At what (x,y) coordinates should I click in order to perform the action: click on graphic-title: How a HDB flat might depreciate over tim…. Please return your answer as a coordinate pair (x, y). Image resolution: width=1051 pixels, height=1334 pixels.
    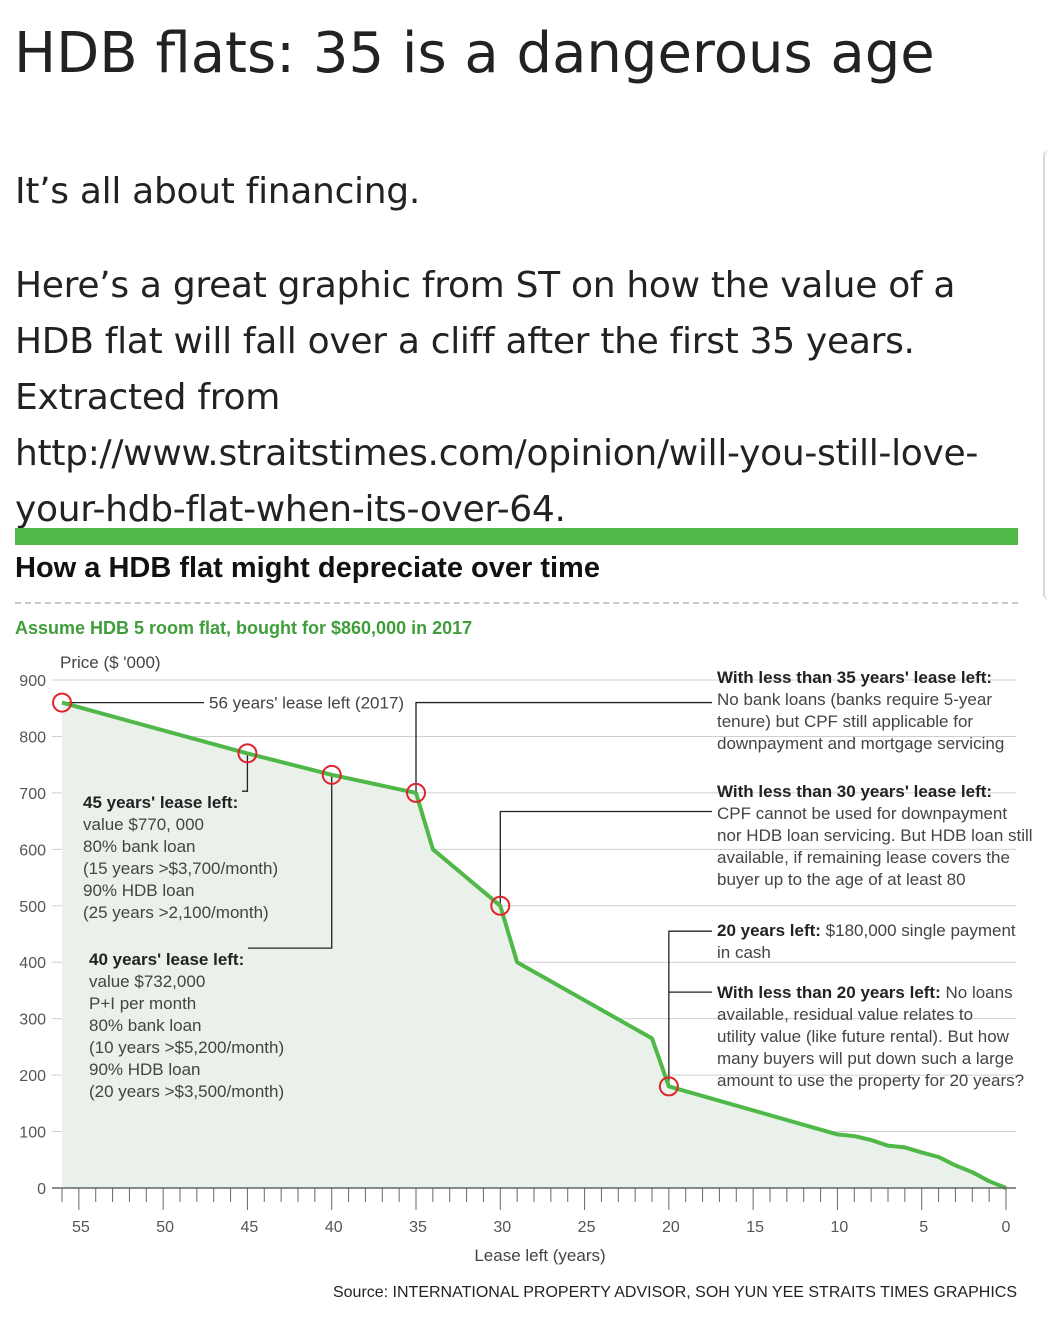
    Looking at the image, I should click on (307, 568).